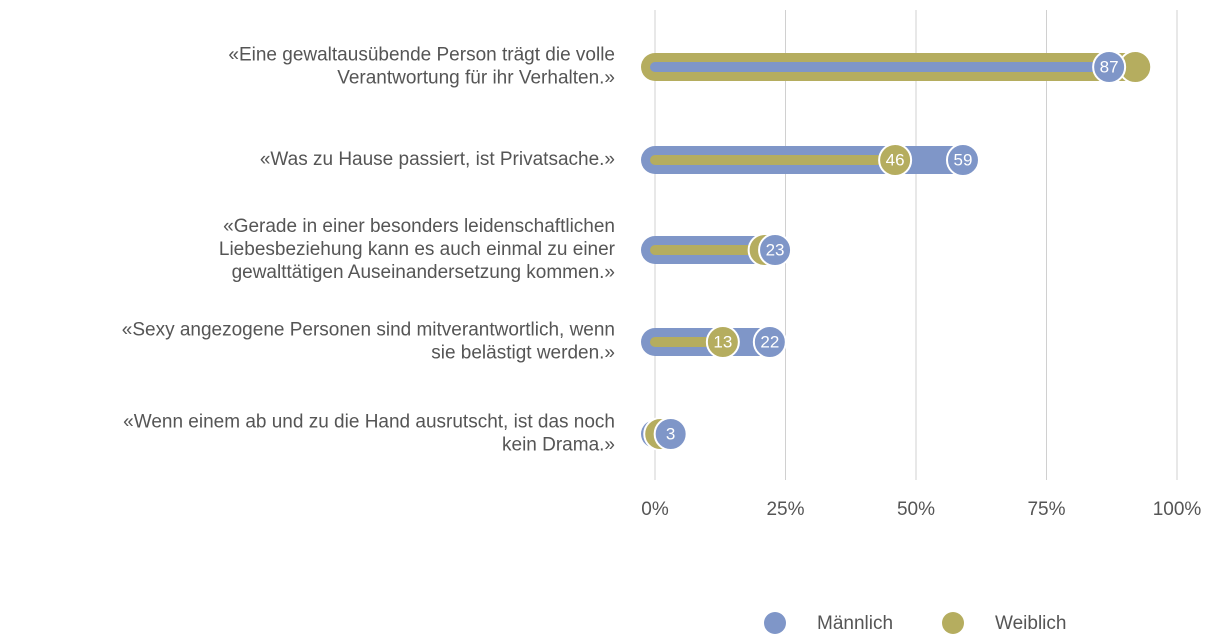  What do you see at coordinates (916, 509) in the screenshot?
I see `x-tick-label: 50%` at bounding box center [916, 509].